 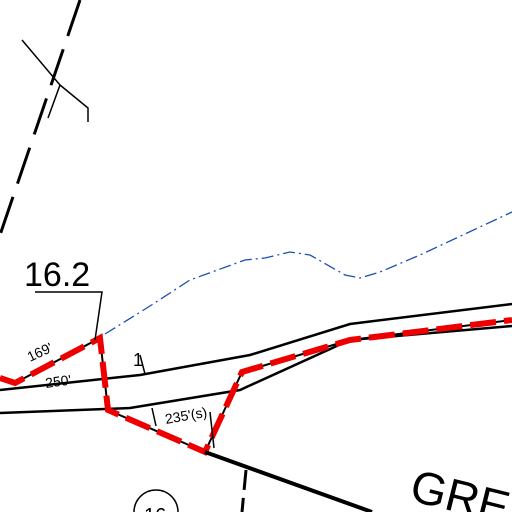 I want to click on lot-line, so click(x=288, y=481).